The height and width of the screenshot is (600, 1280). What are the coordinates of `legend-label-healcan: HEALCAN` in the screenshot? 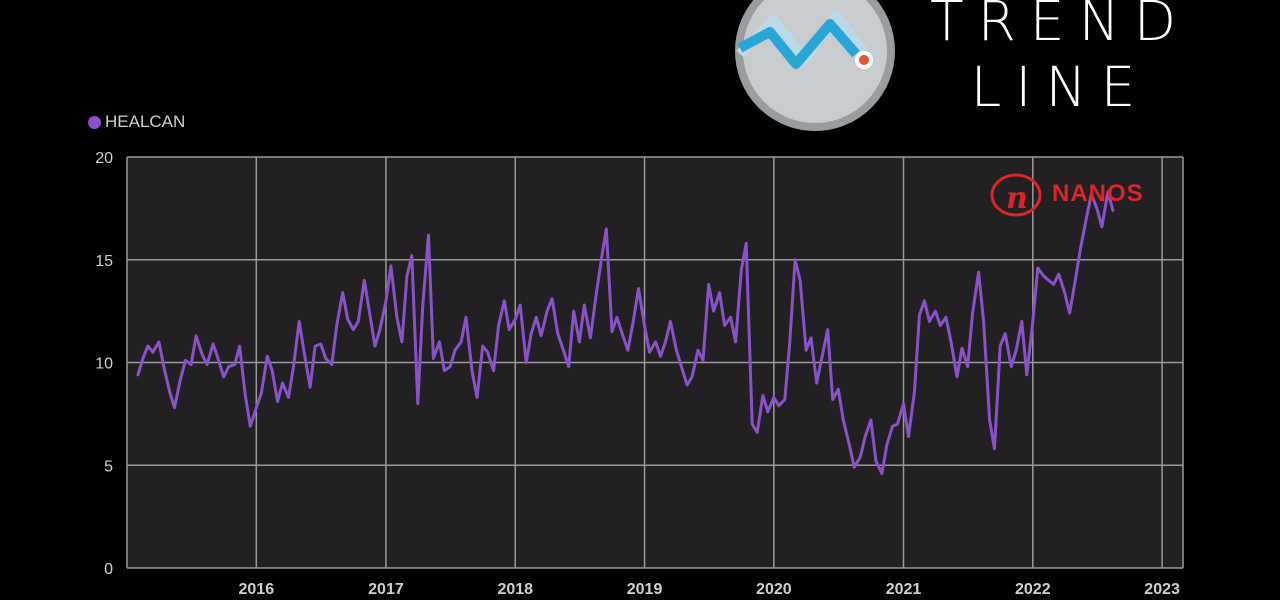 It's located at (145, 121).